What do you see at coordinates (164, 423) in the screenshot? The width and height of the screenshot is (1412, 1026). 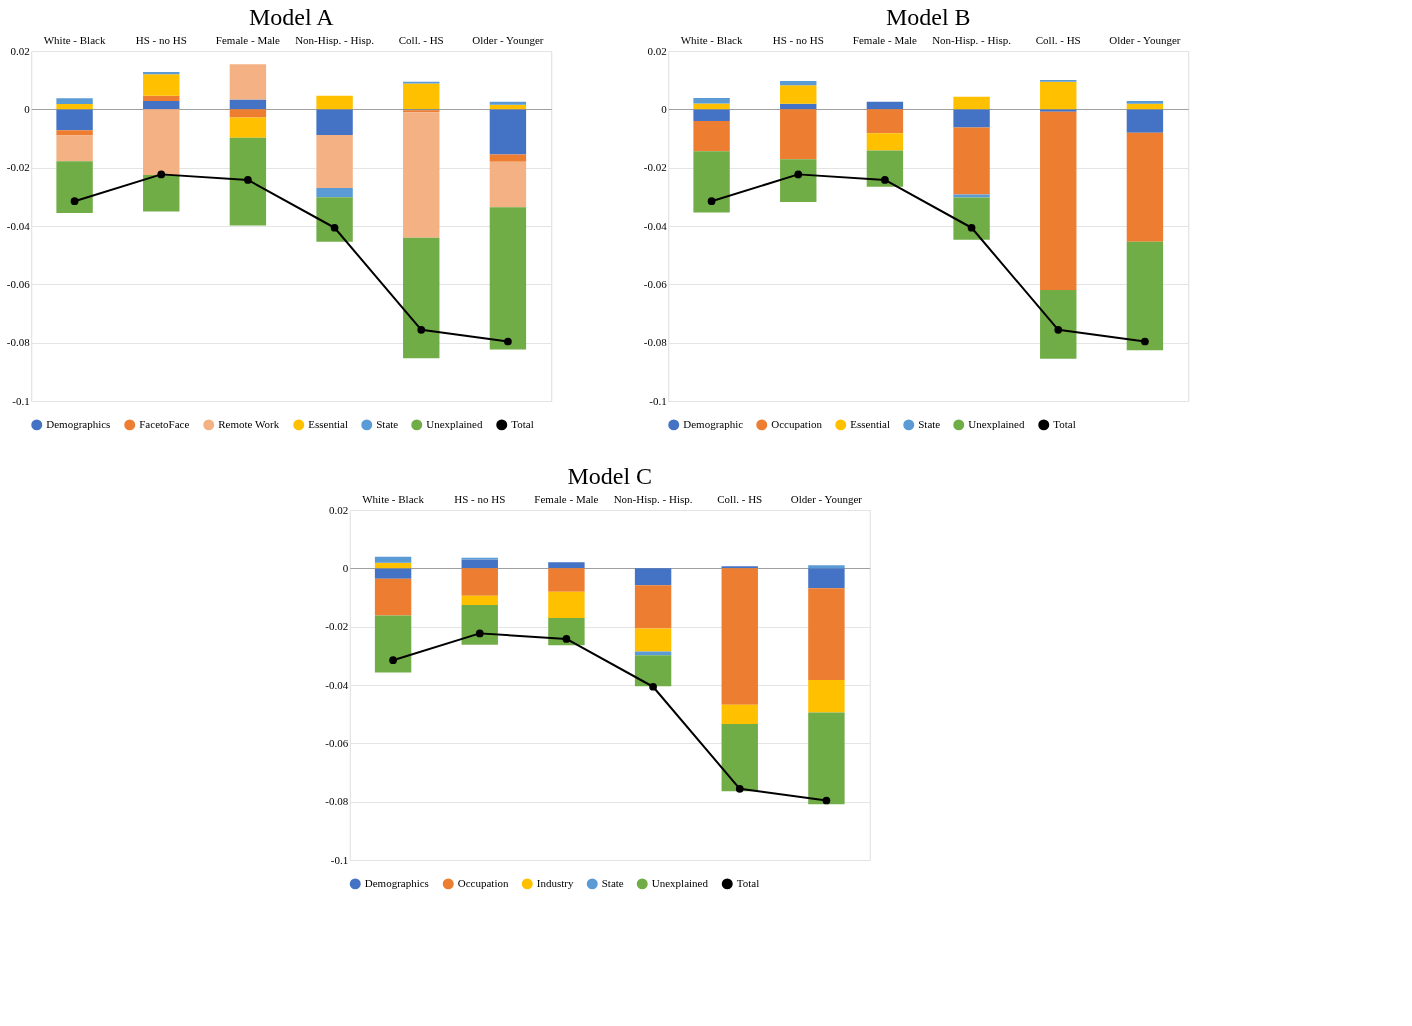 I see `legend-label: FacetoFace` at bounding box center [164, 423].